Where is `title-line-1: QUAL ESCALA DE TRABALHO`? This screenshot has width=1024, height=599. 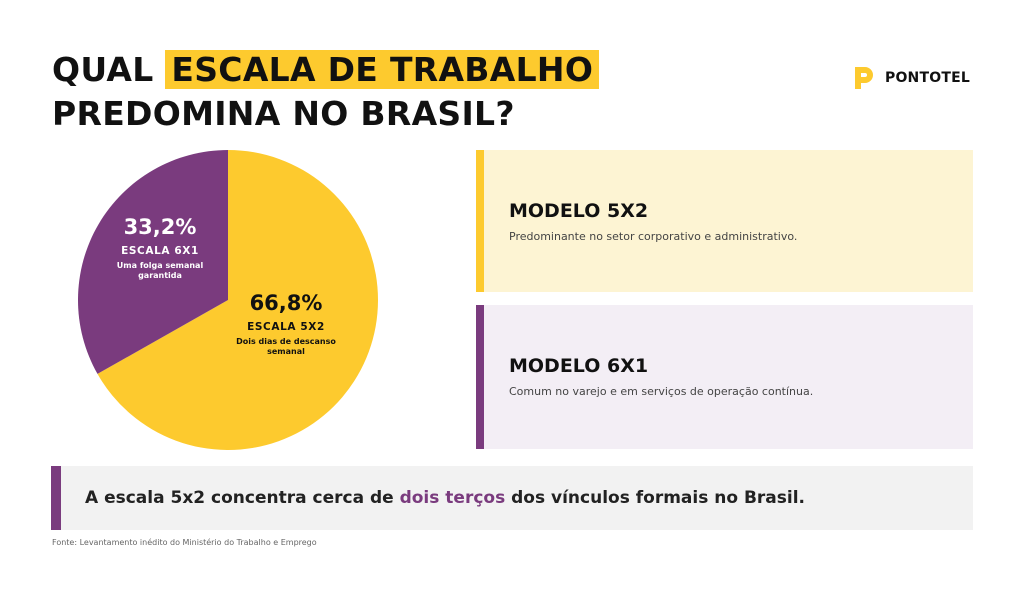 title-line-1: QUAL ESCALA DE TRABALHO is located at coordinates (326, 70).